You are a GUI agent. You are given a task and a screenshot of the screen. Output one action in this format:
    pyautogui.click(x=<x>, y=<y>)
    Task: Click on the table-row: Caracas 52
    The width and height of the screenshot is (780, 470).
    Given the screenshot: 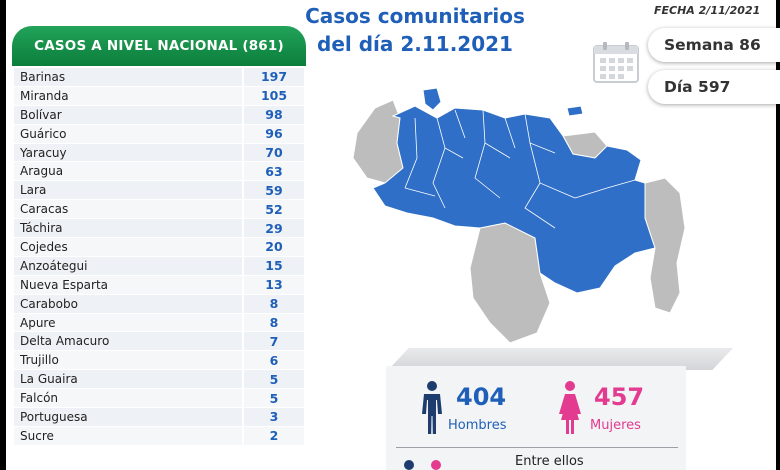 What is the action you would take?
    pyautogui.click(x=159, y=210)
    